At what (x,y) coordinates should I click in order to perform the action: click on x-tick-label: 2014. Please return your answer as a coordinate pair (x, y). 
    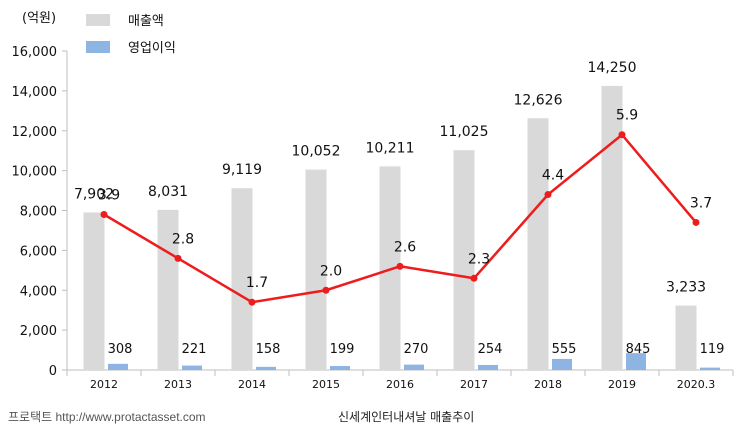
    Looking at the image, I should click on (252, 384).